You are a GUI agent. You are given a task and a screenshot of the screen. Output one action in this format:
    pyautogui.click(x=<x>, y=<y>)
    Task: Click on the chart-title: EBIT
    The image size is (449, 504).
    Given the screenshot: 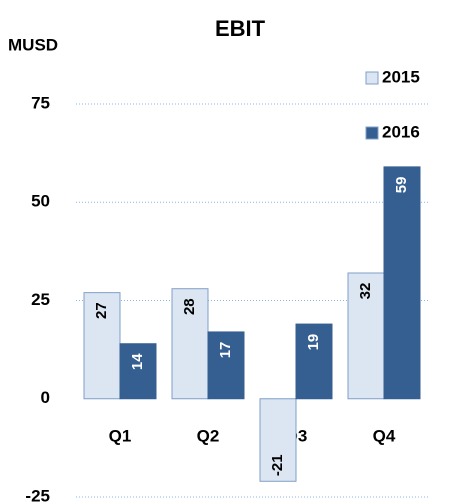 What is the action you would take?
    pyautogui.click(x=240, y=28)
    